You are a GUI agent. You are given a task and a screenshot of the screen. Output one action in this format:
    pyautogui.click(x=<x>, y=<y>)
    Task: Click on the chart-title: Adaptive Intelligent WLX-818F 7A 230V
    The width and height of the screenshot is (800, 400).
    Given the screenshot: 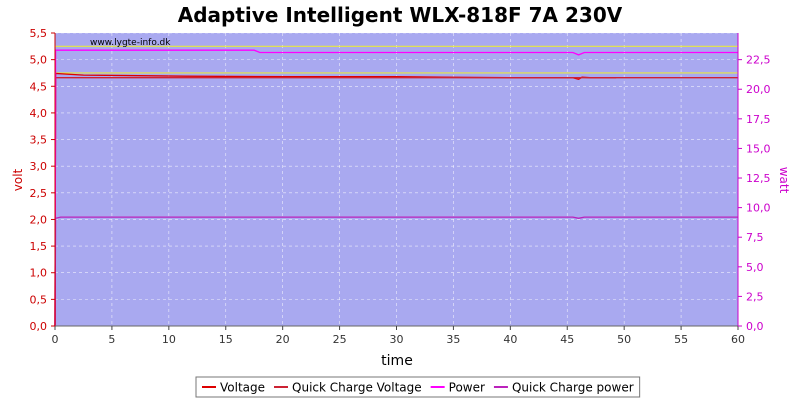 What is the action you would take?
    pyautogui.click(x=400, y=15)
    